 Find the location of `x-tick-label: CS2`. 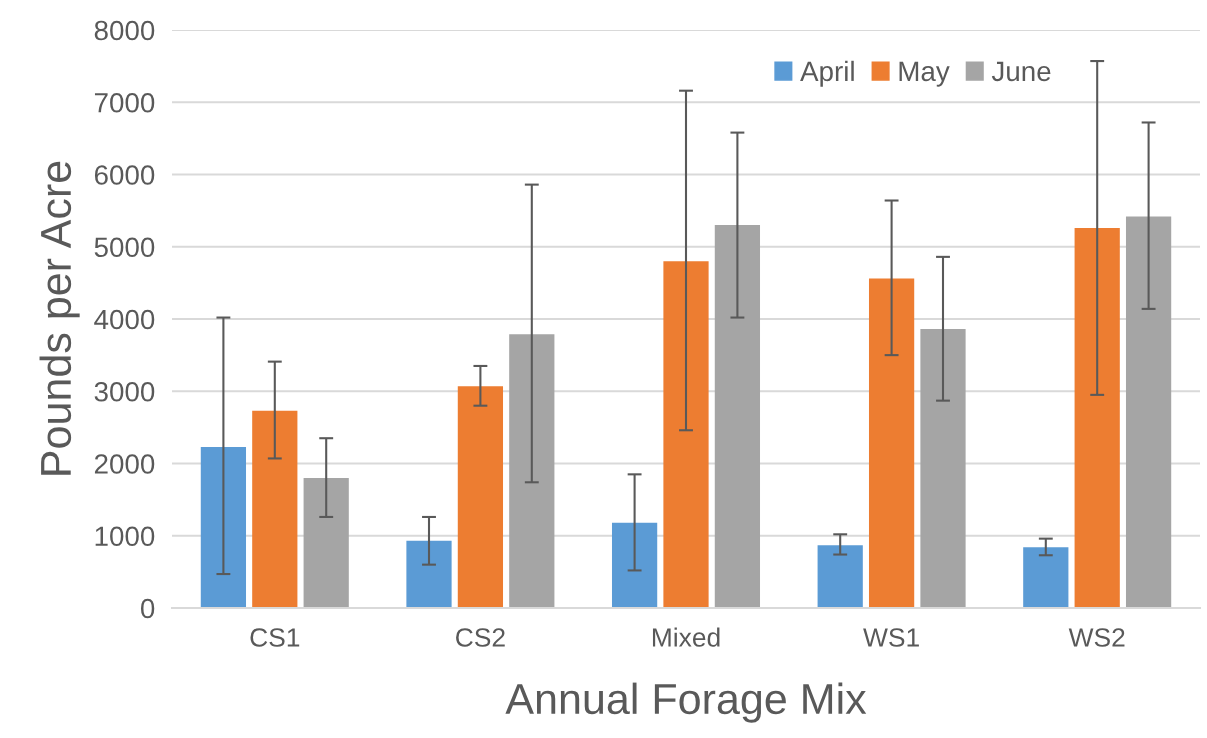

x-tick-label: CS2 is located at coordinates (480, 637).